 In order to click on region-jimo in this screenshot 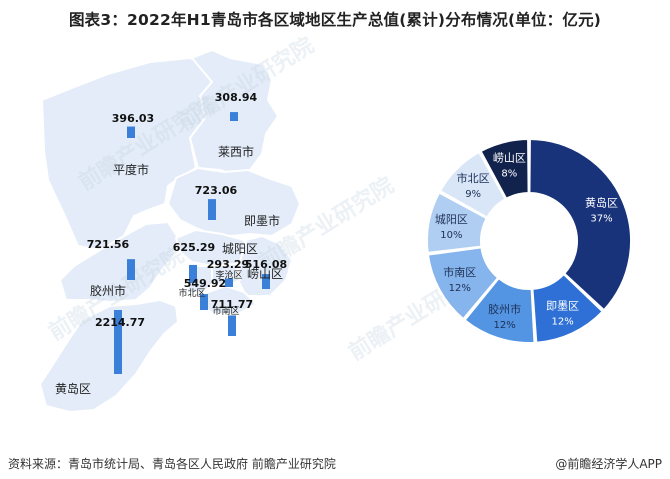, I will do `click(234, 202)`.